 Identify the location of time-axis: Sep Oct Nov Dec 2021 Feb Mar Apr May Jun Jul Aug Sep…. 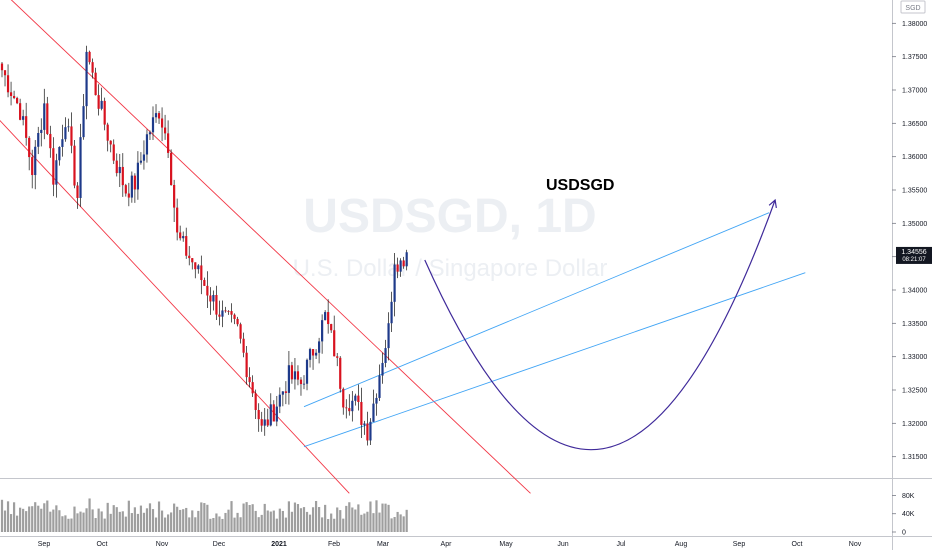
(450, 544).